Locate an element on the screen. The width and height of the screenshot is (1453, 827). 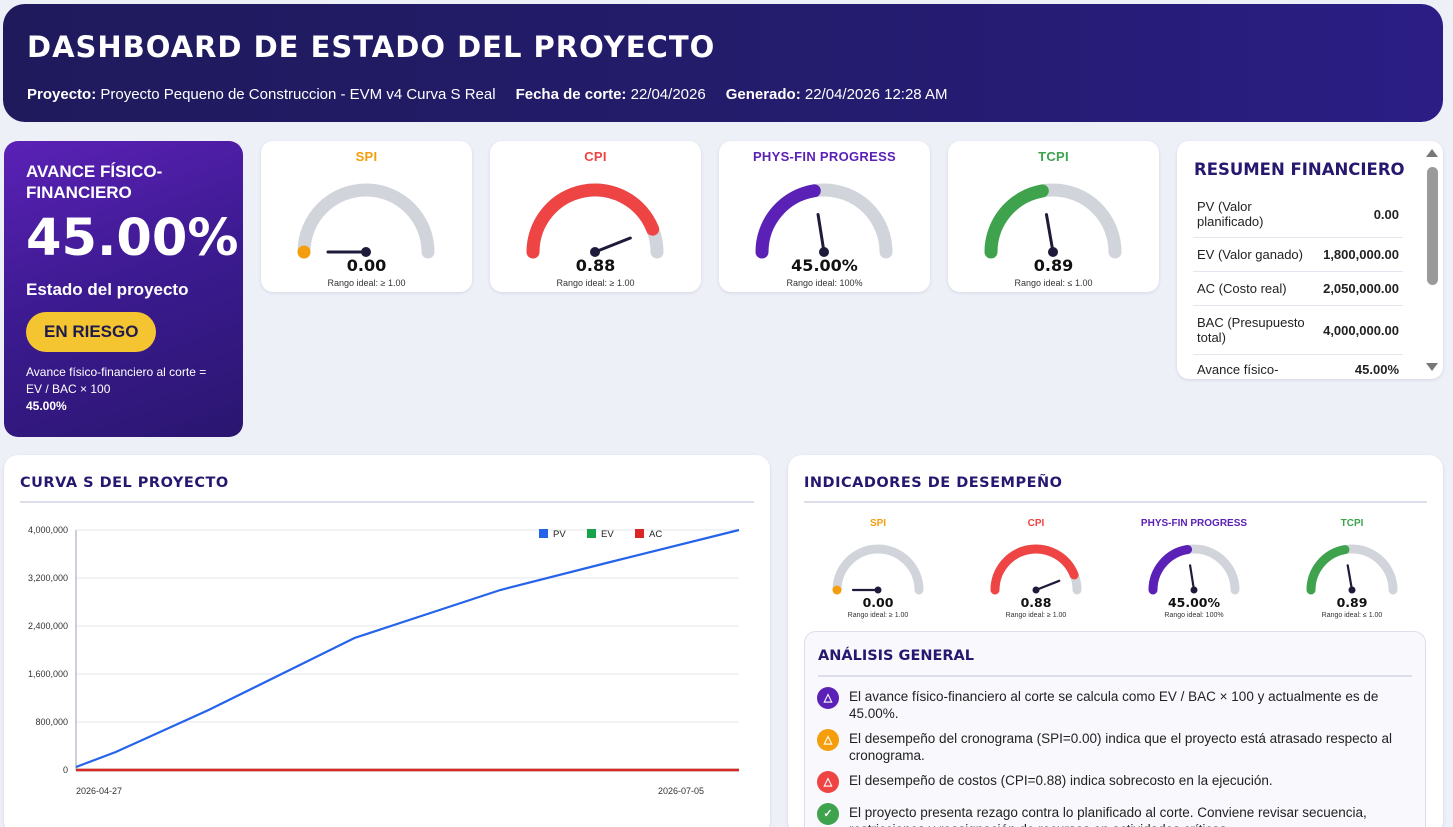
row-value: 45.00% is located at coordinates (1376, 369).